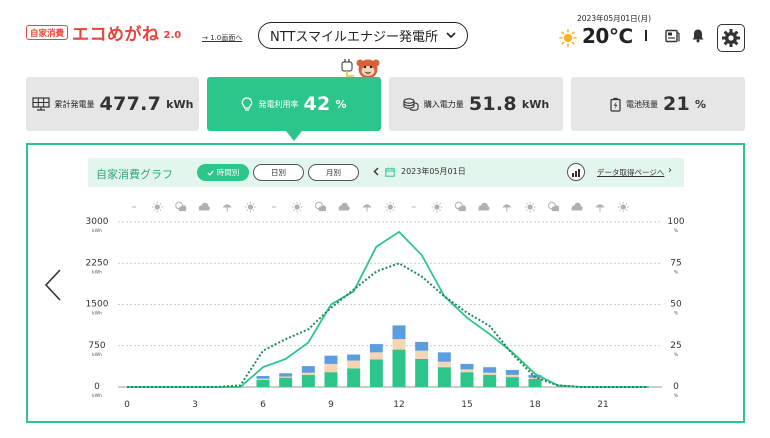 This screenshot has height=438, width=770. I want to click on card-value: 42, so click(317, 104).